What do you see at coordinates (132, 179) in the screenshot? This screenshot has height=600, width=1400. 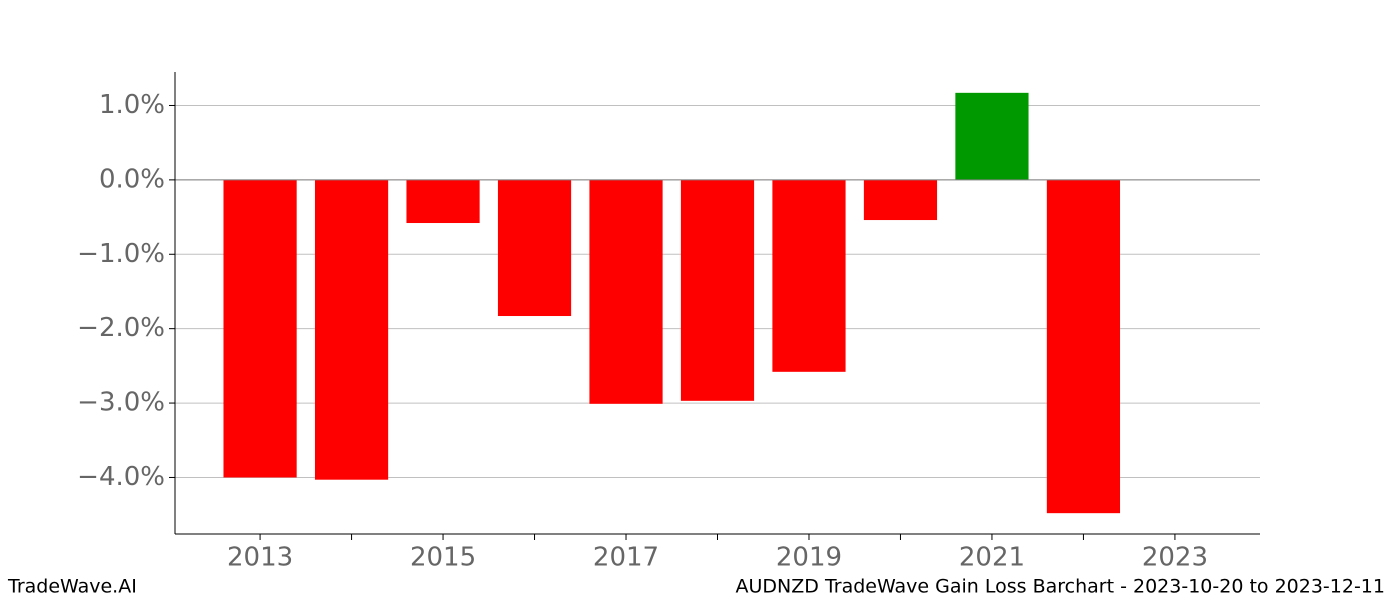 I see `y-tick-label: 0.0%` at bounding box center [132, 179].